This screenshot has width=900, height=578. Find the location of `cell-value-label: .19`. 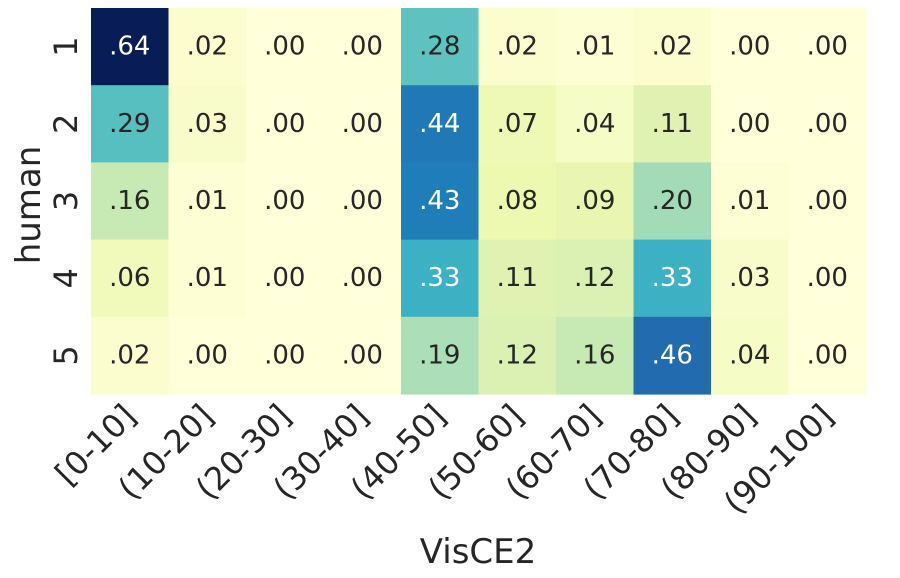

cell-value-label: .19 is located at coordinates (439, 355).